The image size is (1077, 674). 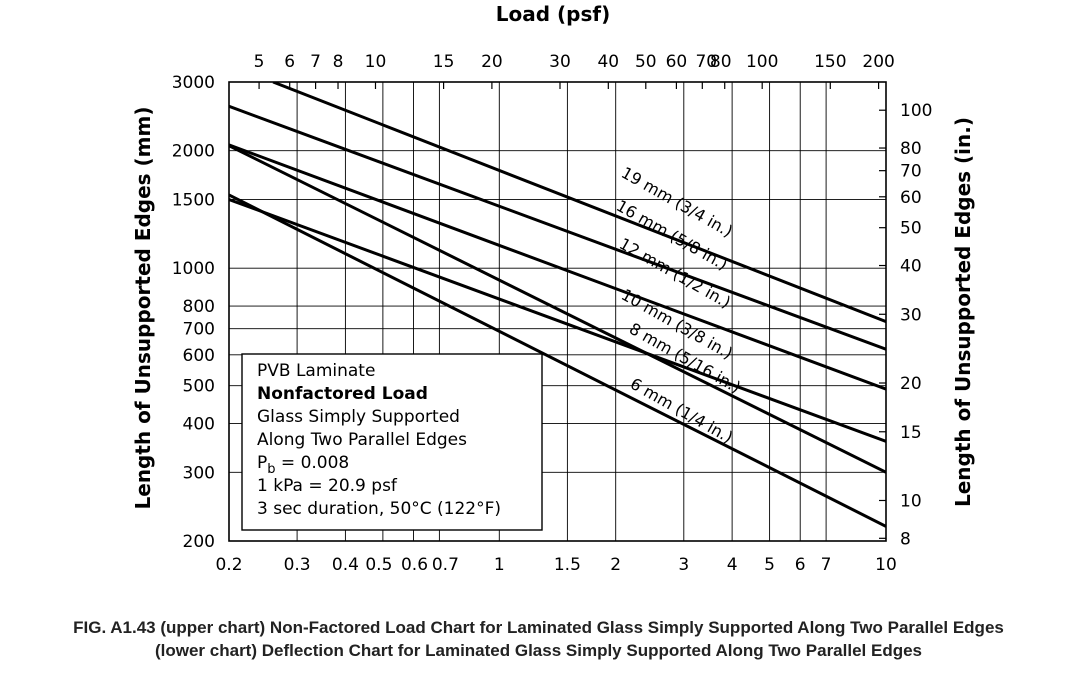 I want to click on x-tick-label: 0.7, so click(x=445, y=565).